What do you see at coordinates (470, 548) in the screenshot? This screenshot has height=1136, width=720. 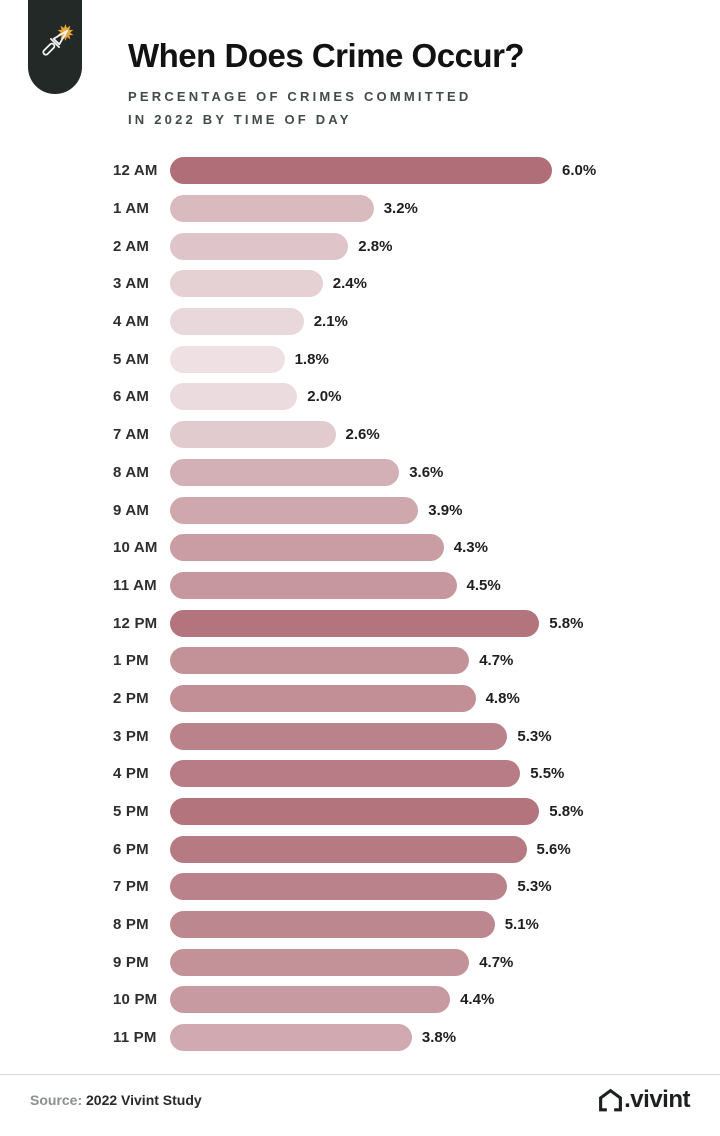 I see `value-label: 4.3%` at bounding box center [470, 548].